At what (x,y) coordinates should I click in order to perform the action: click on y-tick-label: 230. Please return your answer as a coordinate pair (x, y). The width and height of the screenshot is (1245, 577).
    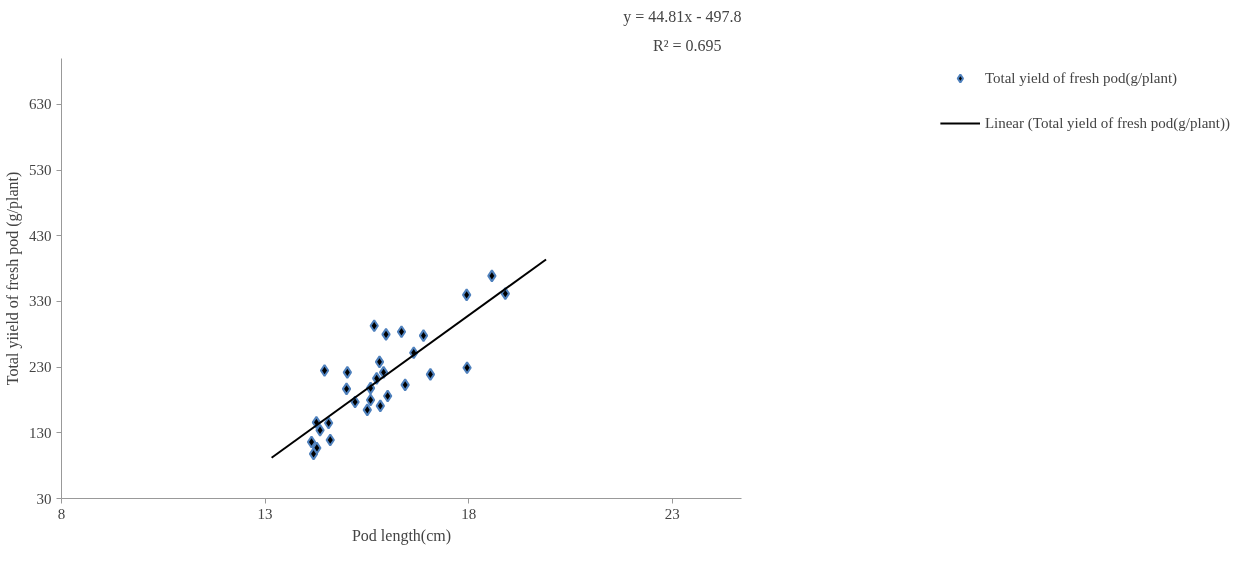
    Looking at the image, I should click on (40, 367).